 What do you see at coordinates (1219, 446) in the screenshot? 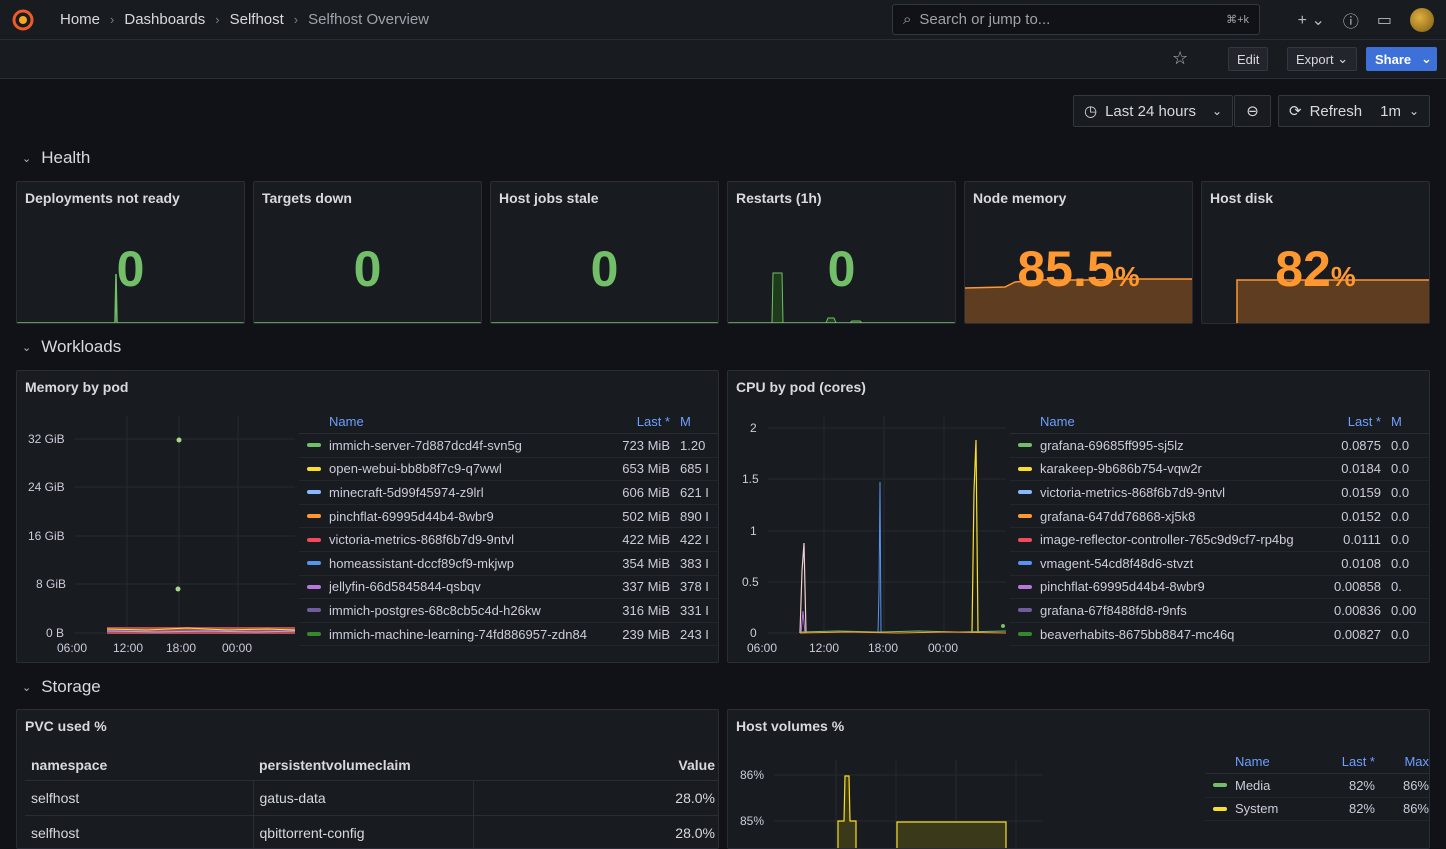
I see `legend-row: grafana-69685ff995-sj5lz 0.0875 0.0` at bounding box center [1219, 446].